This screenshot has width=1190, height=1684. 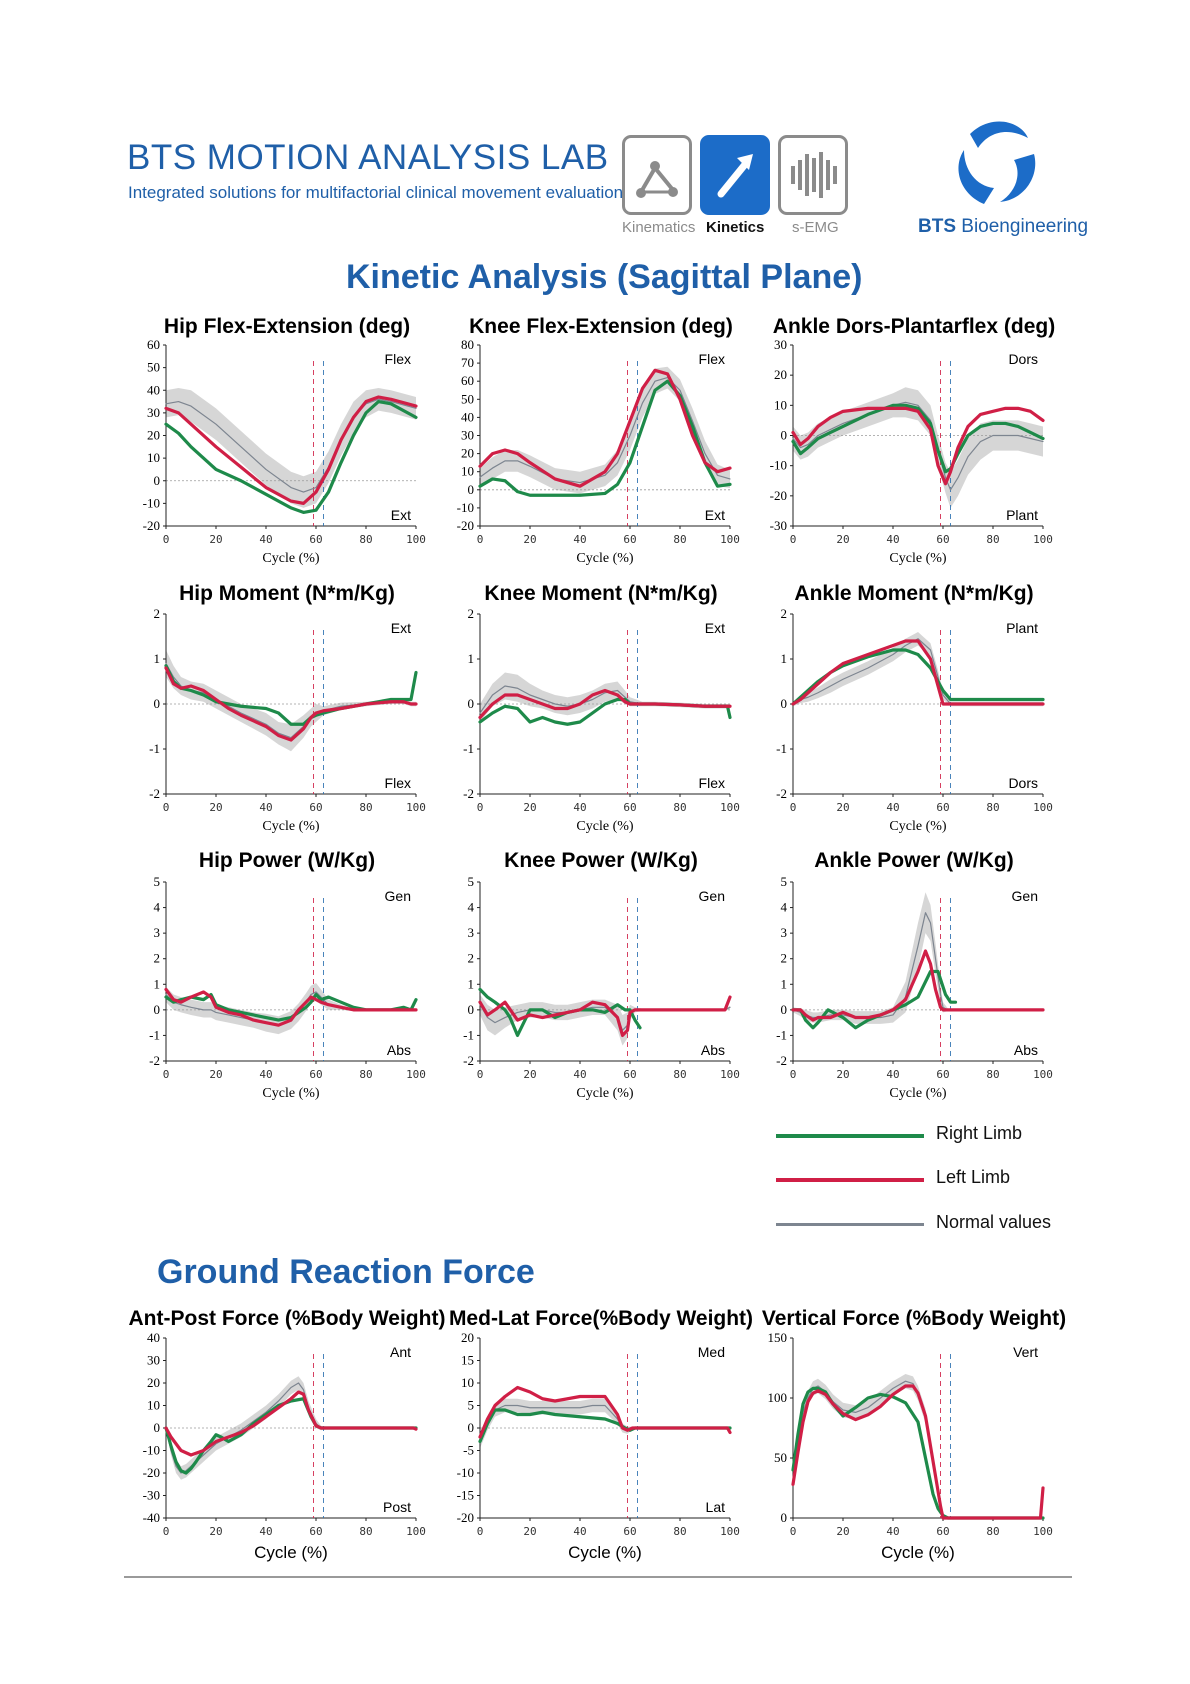 What do you see at coordinates (659, 227) in the screenshot?
I see `kinematics-label: Kinematics` at bounding box center [659, 227].